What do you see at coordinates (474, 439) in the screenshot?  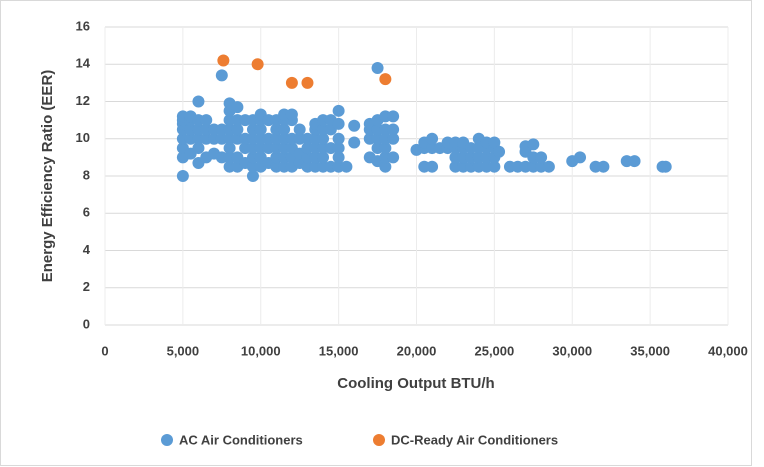 I see `legend-label: DC-Ready Air Conditioners` at bounding box center [474, 439].